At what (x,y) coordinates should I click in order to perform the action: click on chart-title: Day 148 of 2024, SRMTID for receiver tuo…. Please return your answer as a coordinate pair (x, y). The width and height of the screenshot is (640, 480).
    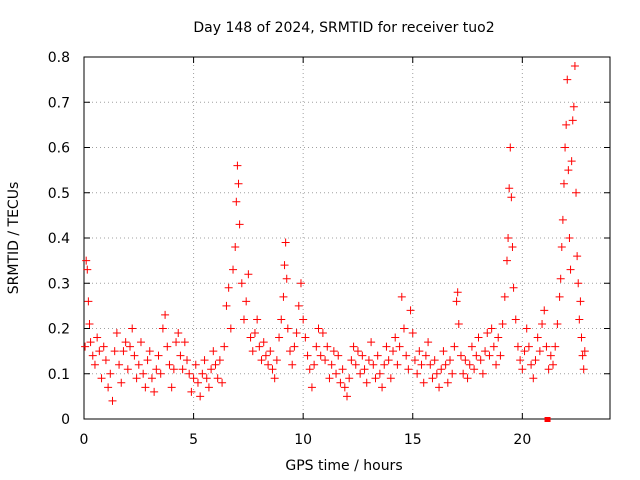
    Looking at the image, I should click on (343, 28).